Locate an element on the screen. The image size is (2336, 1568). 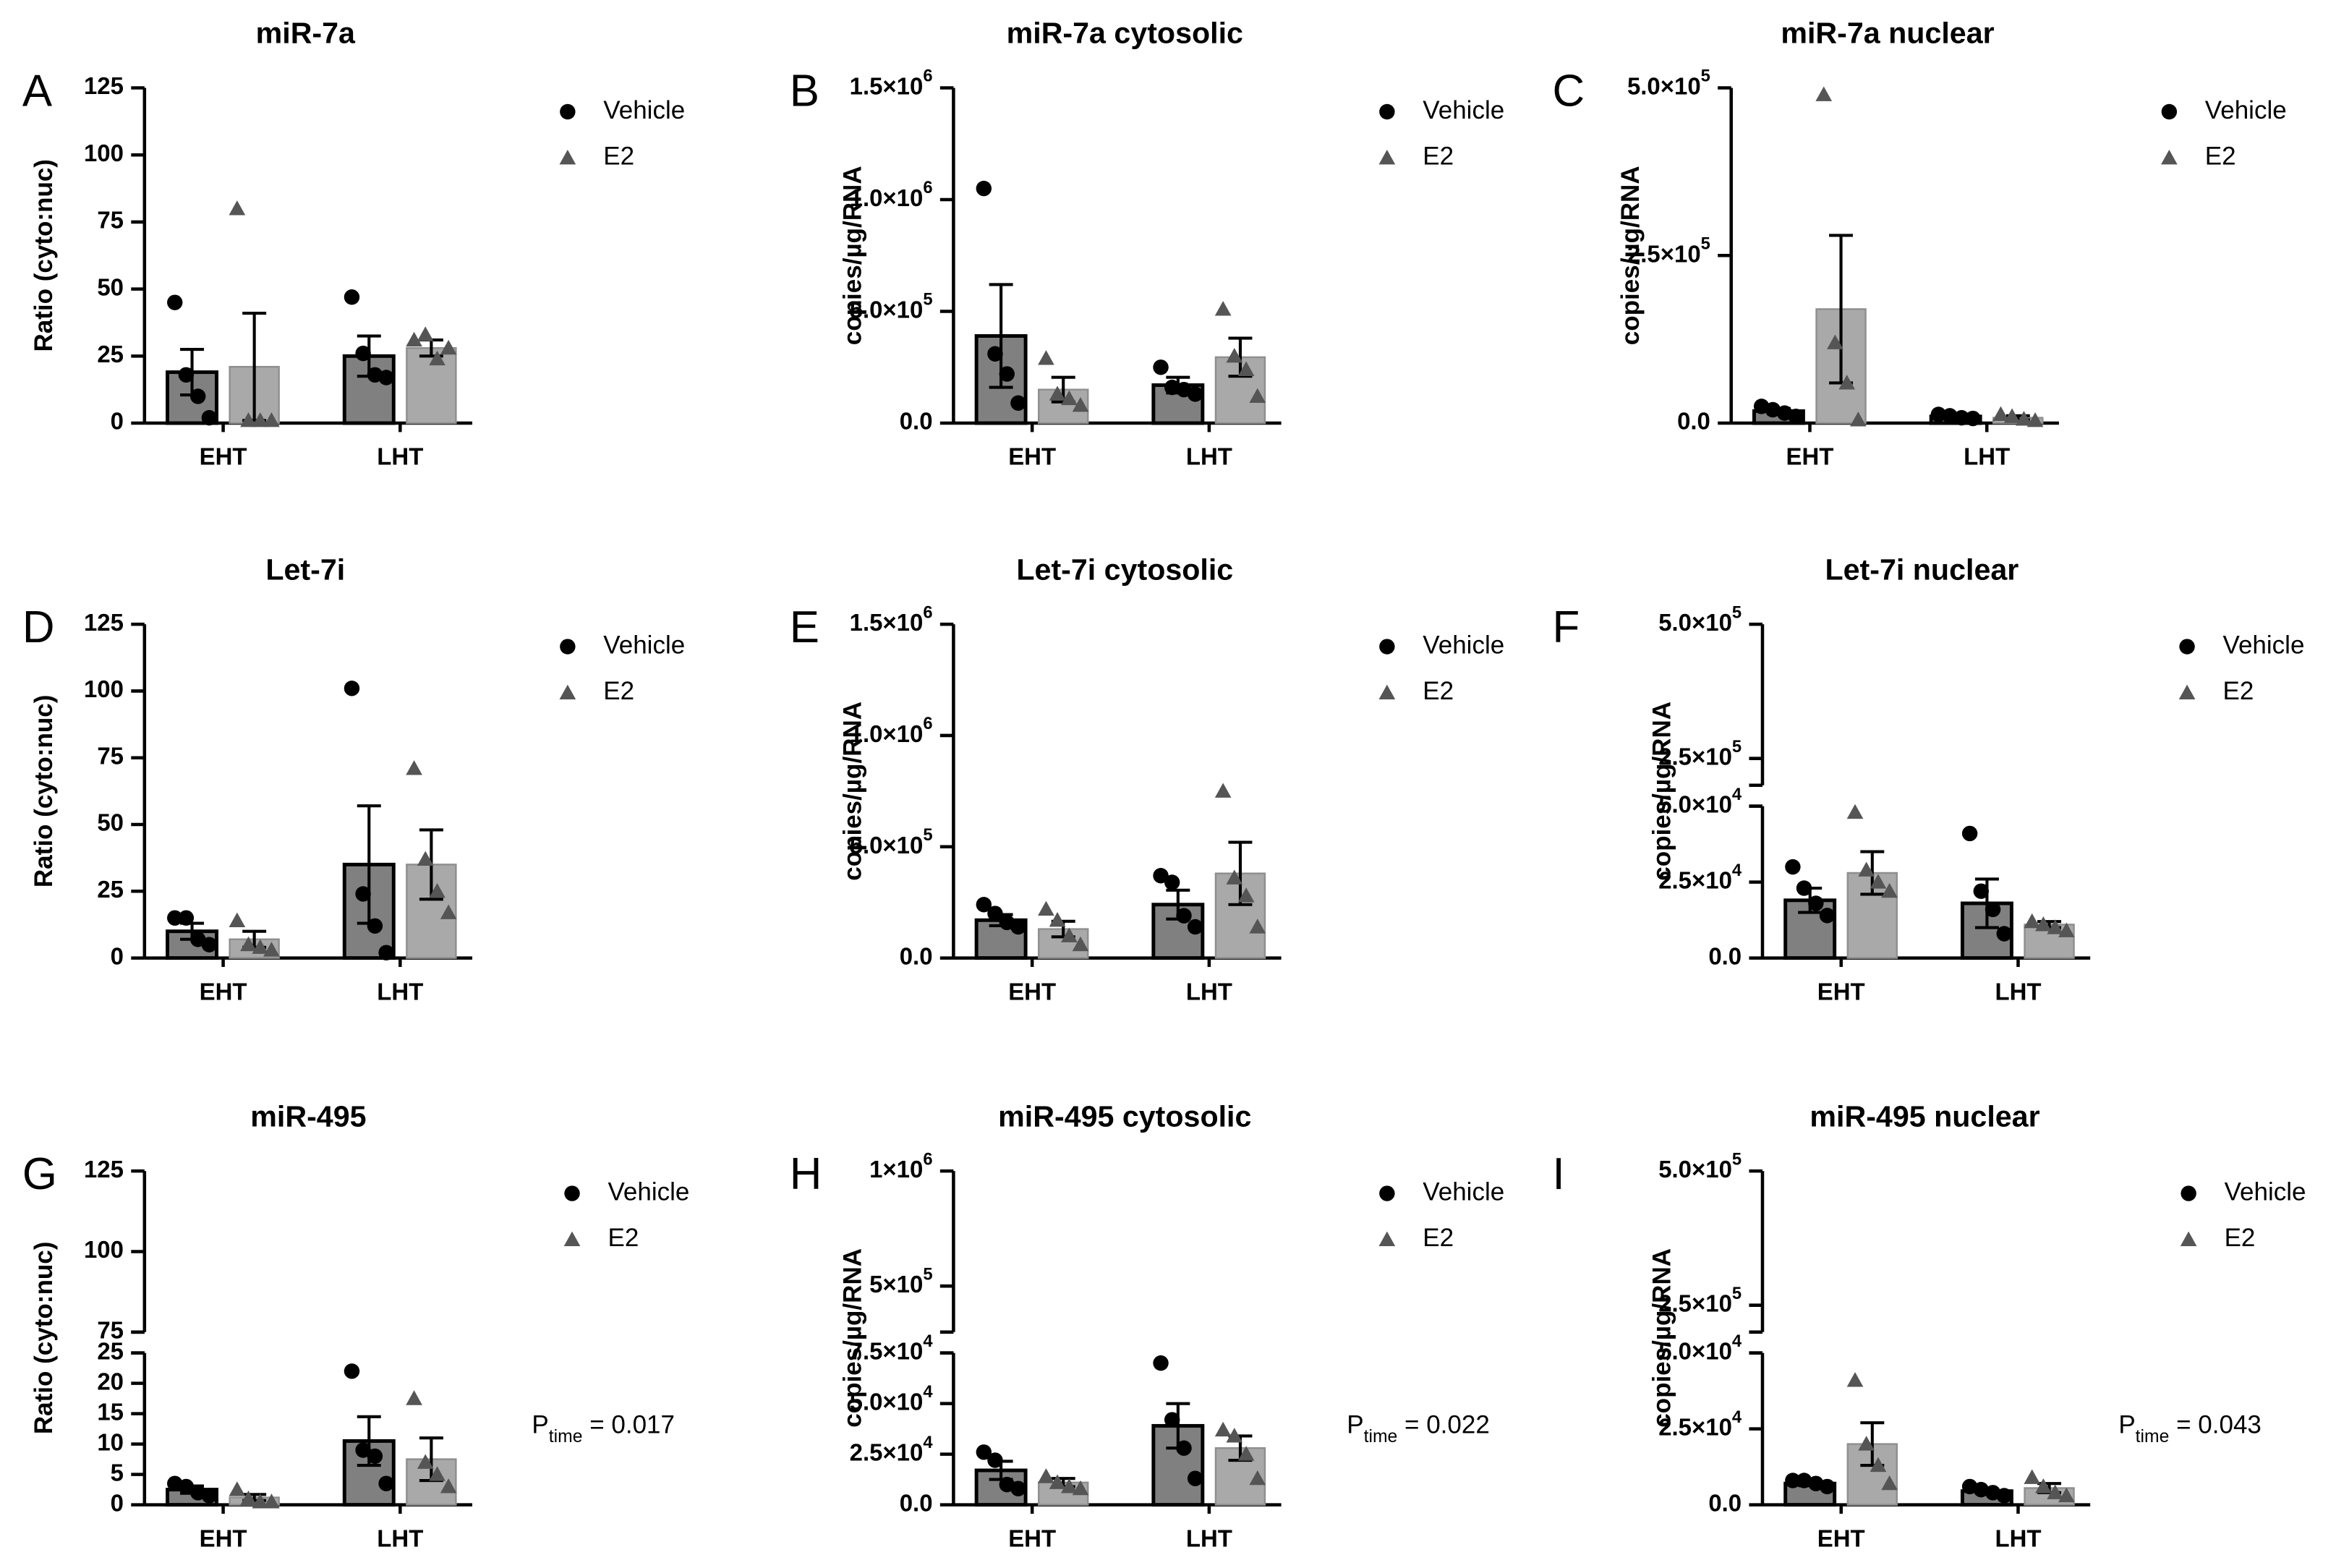
y-tick-label: 5.0×10⁵ is located at coordinates (1668, 83).